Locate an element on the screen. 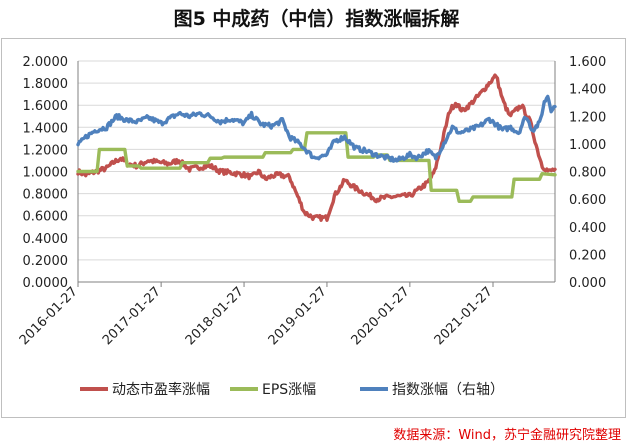 Image resolution: width=633 pixels, height=444 pixels. left-tick-label: 0.8000 is located at coordinates (46, 195).